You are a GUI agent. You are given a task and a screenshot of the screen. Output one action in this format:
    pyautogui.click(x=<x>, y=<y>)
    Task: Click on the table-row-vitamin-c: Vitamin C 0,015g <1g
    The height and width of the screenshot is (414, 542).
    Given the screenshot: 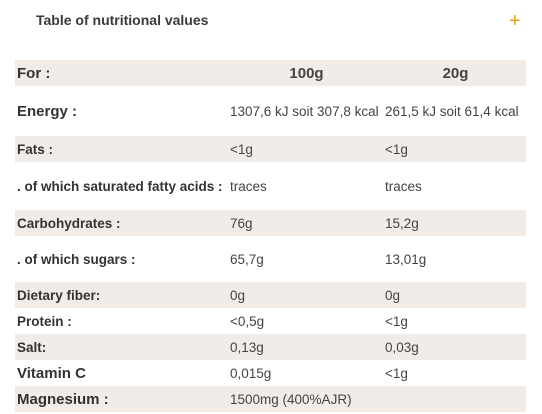 What is the action you would take?
    pyautogui.click(x=270, y=373)
    